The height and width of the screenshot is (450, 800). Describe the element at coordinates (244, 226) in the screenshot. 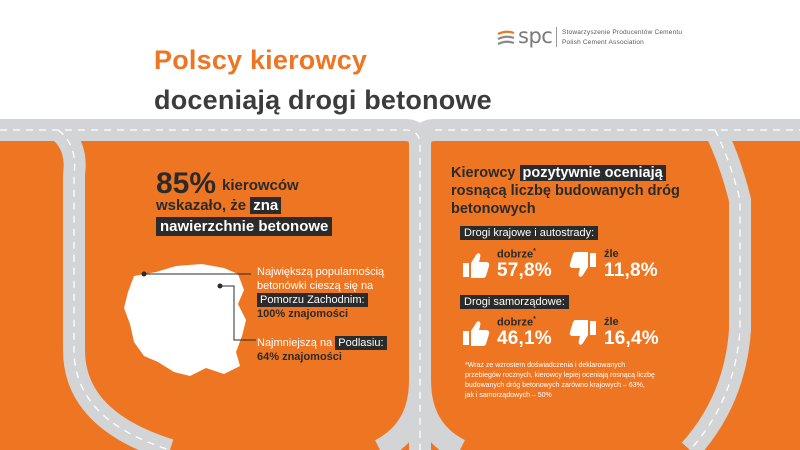

I see `statement-line-3: nawierzchnie betonowe` at that location.